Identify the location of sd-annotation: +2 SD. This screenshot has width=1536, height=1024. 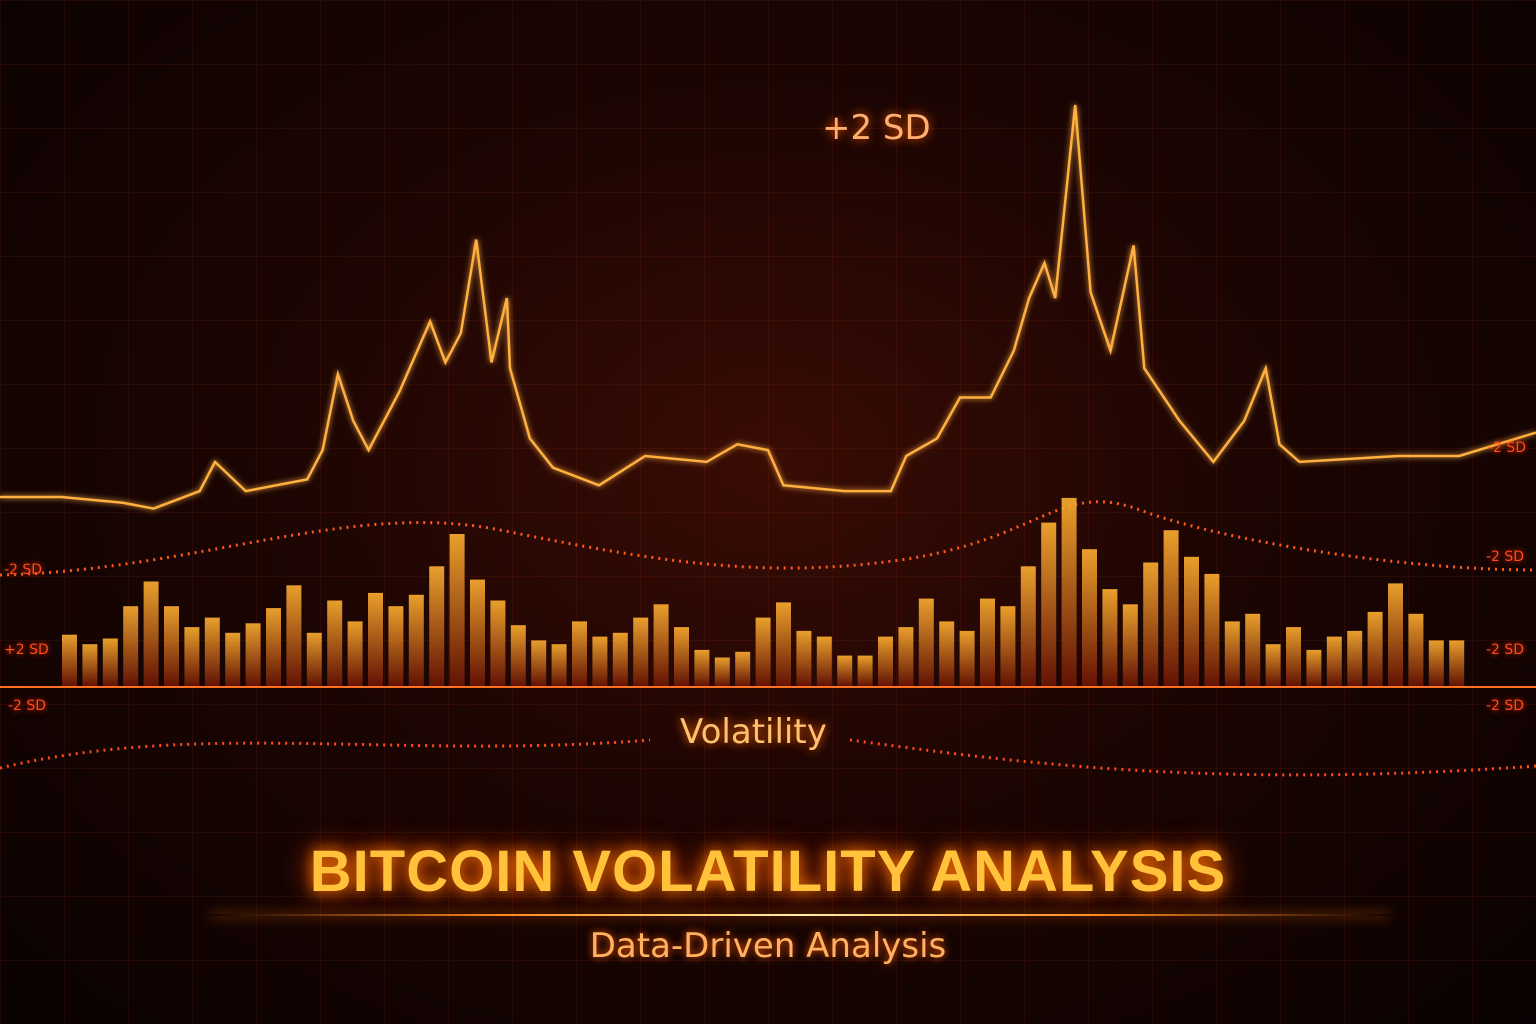
(876, 128).